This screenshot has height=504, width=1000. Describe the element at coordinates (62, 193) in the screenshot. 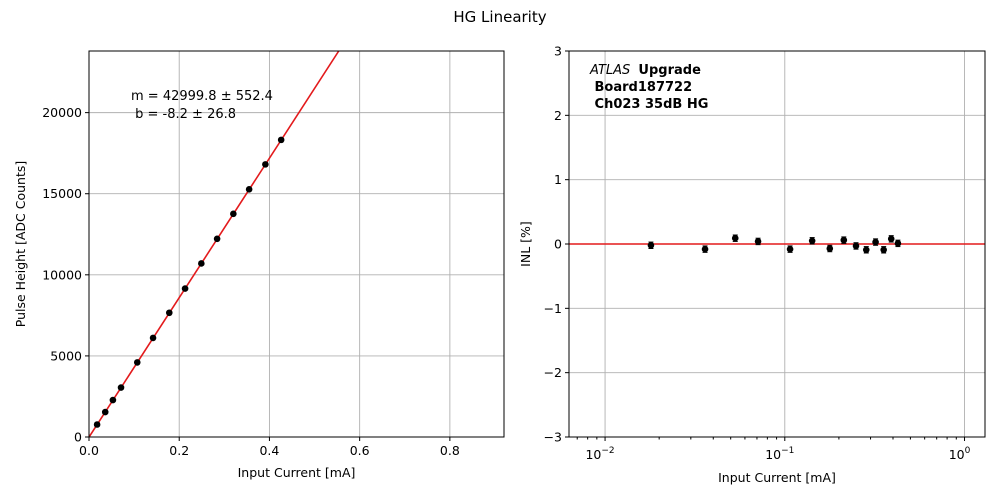

I see `linearity-y-tick-label: 15000` at that location.